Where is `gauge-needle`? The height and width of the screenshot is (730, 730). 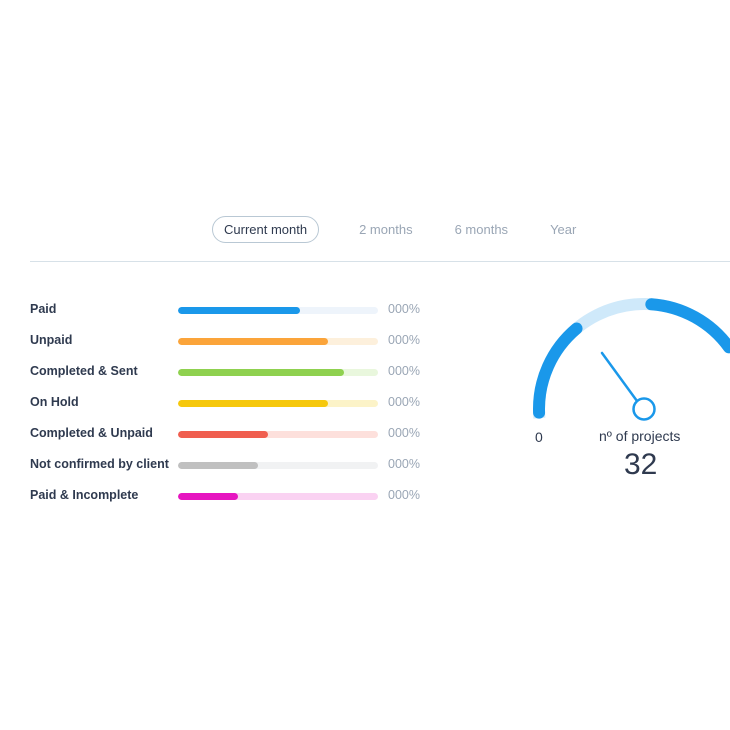 gauge-needle is located at coordinates (619, 377).